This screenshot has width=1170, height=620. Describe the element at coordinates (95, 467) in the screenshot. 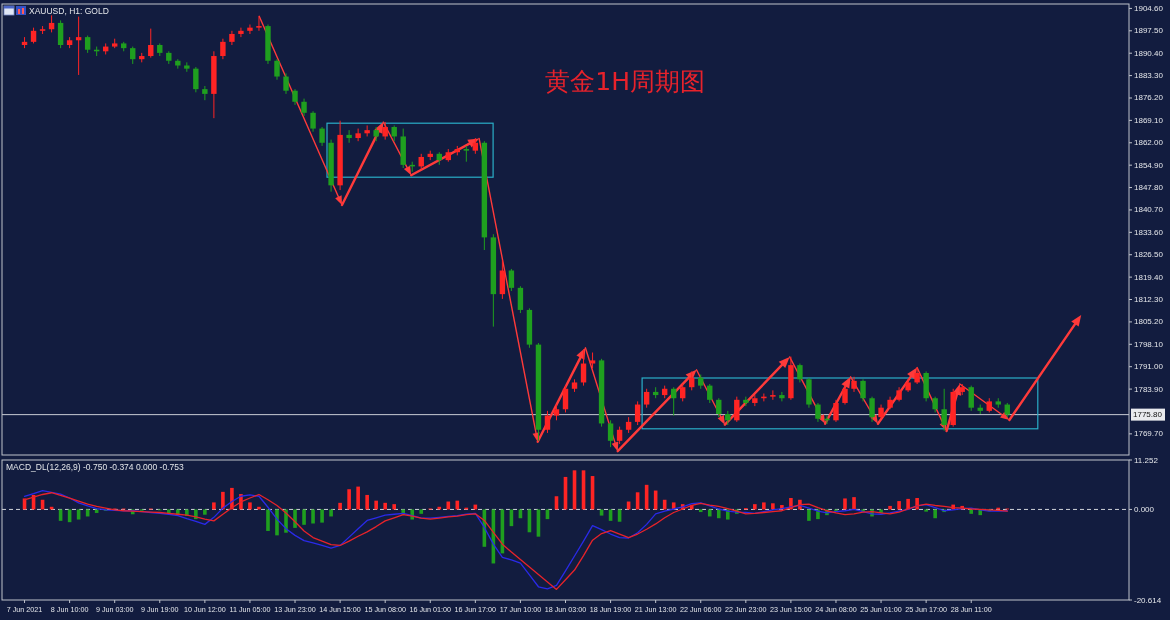

I see `chart-title: MACD_DL(12,26,9) -0.750 -0.374 0.000 -0.753` at that location.